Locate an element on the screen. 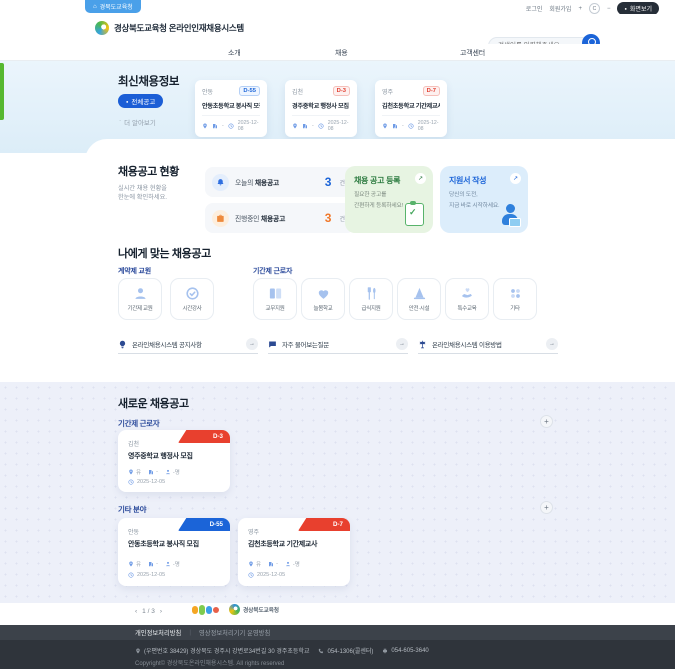 The image size is (675, 669). nav-item-intro: 소개 is located at coordinates (234, 53).